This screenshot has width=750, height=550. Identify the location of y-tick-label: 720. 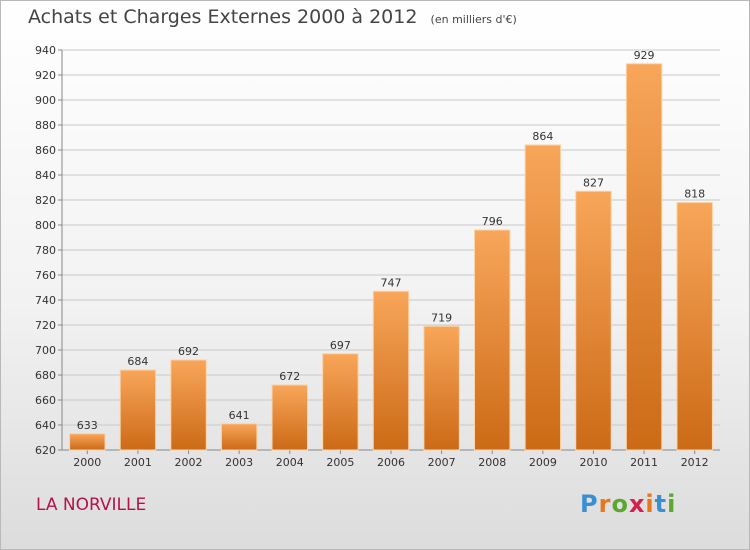
(45, 325).